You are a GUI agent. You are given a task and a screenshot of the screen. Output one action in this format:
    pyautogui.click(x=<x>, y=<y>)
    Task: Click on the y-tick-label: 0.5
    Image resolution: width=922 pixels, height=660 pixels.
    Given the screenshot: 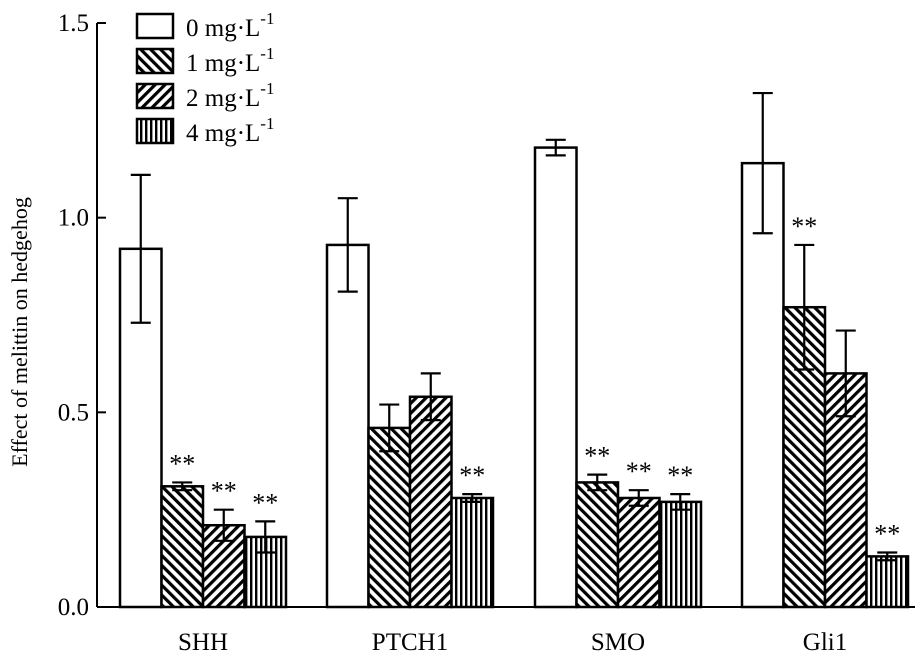 What is the action you would take?
    pyautogui.click(x=73, y=412)
    